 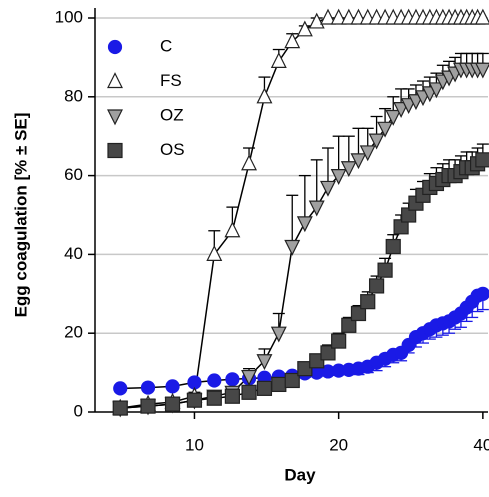 I want to click on x-tick-label: 10, so click(x=194, y=444).